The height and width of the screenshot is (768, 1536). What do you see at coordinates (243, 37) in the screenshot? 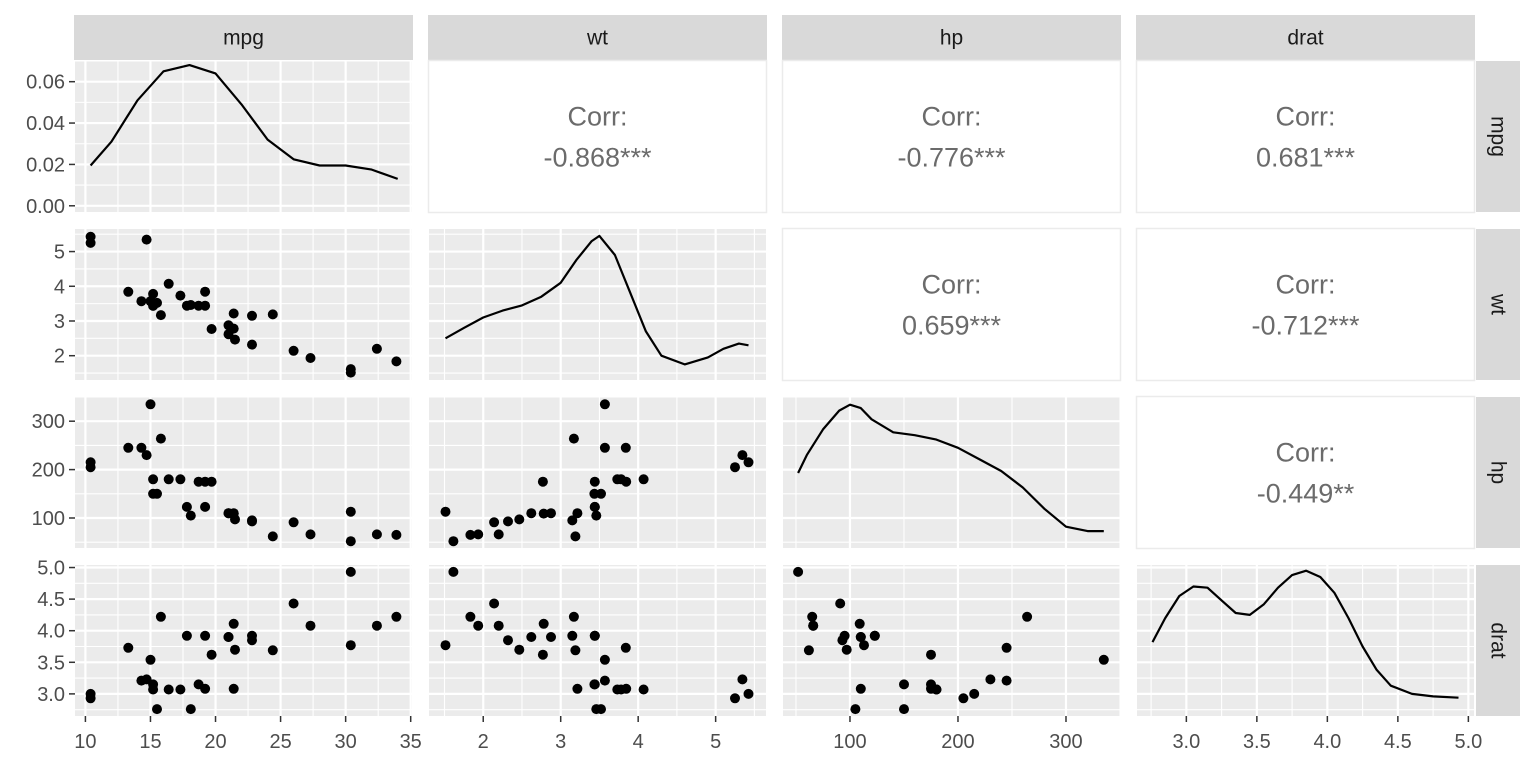
I see `strip-top-mpg: mpg` at bounding box center [243, 37].